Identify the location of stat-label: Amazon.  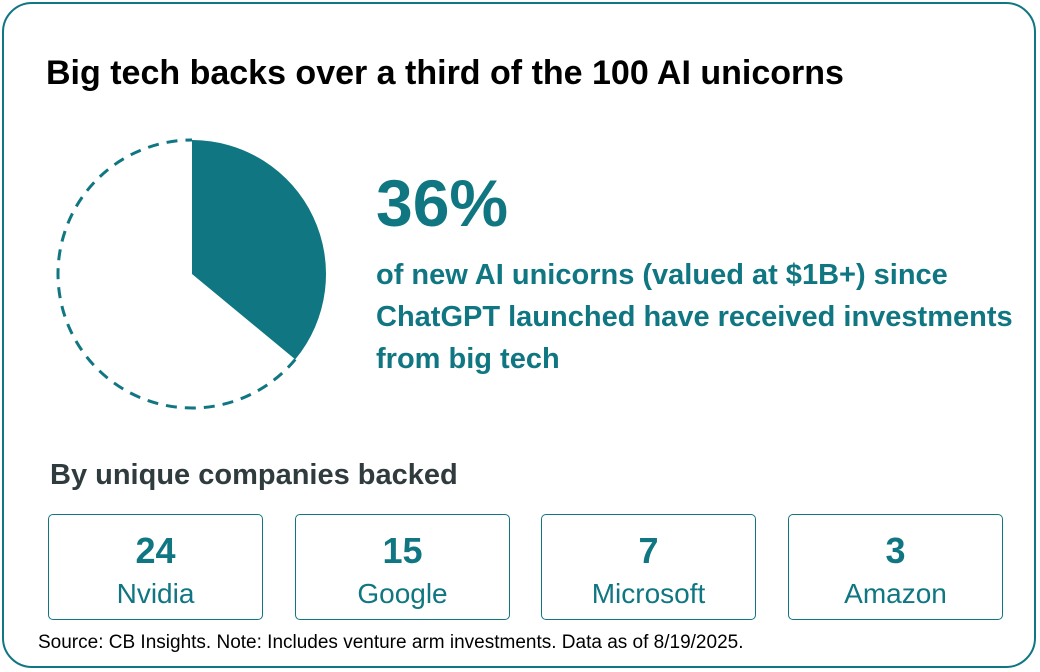
(895, 593).